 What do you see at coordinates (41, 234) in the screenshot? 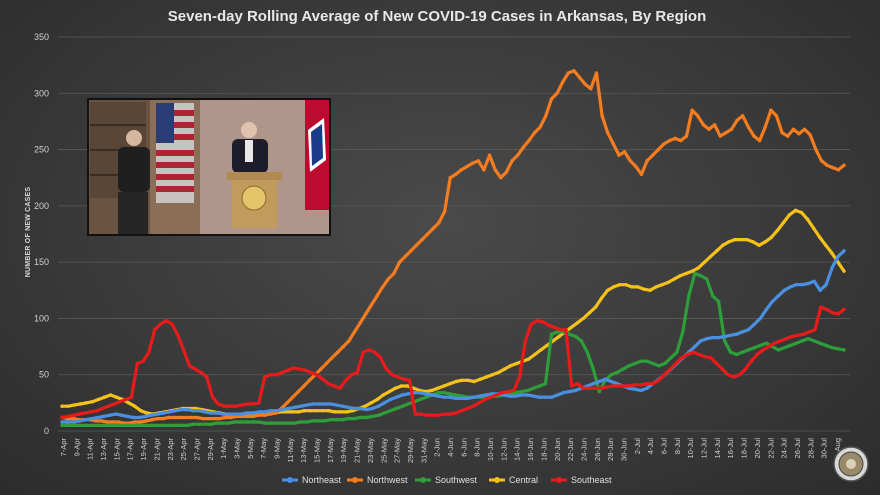
I see `y-axis-ticks: 0 50 100 150 200 250 300 350` at bounding box center [41, 234].